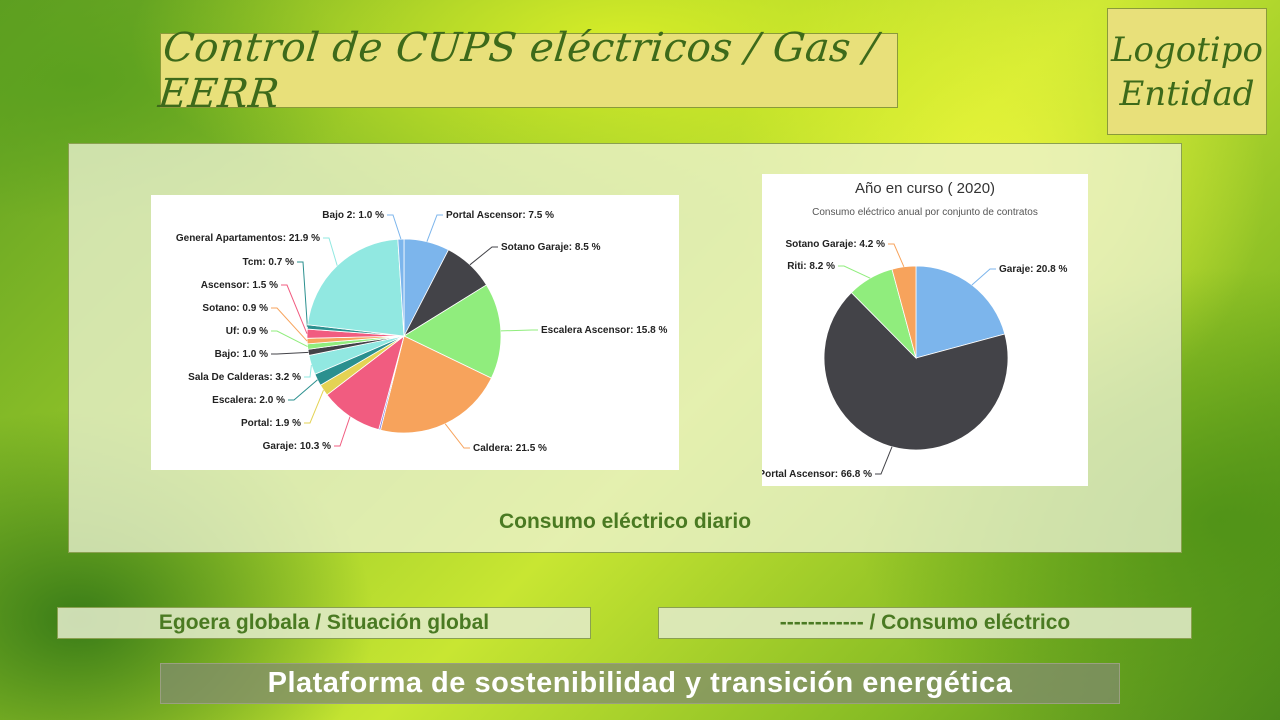 The height and width of the screenshot is (720, 1280). What do you see at coordinates (925, 623) in the screenshot?
I see `nav-electric-consumption: ------------ / Consumo eléctrico` at bounding box center [925, 623].